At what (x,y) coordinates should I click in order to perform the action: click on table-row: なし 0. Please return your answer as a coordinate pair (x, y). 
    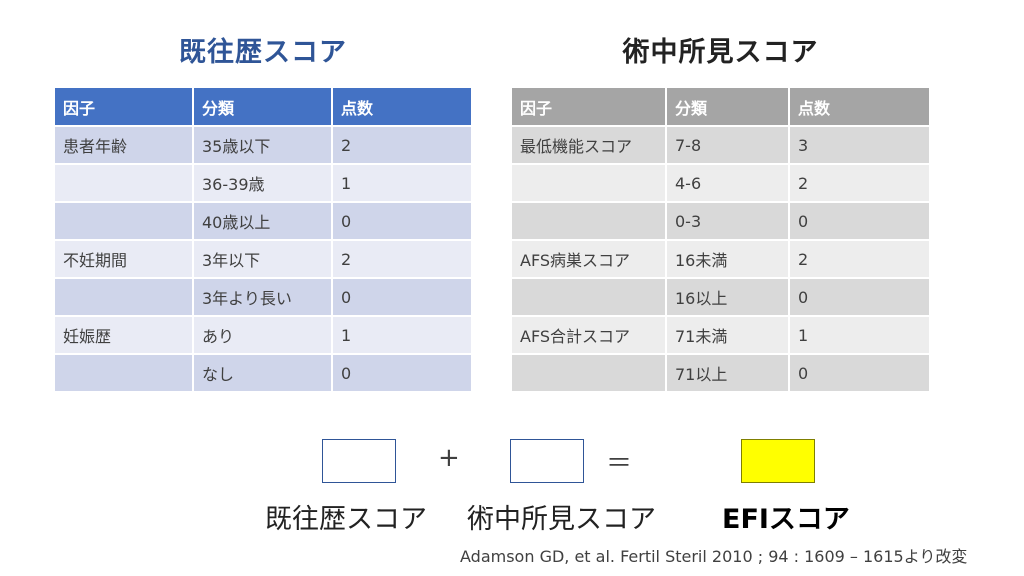
    Looking at the image, I should click on (263, 373).